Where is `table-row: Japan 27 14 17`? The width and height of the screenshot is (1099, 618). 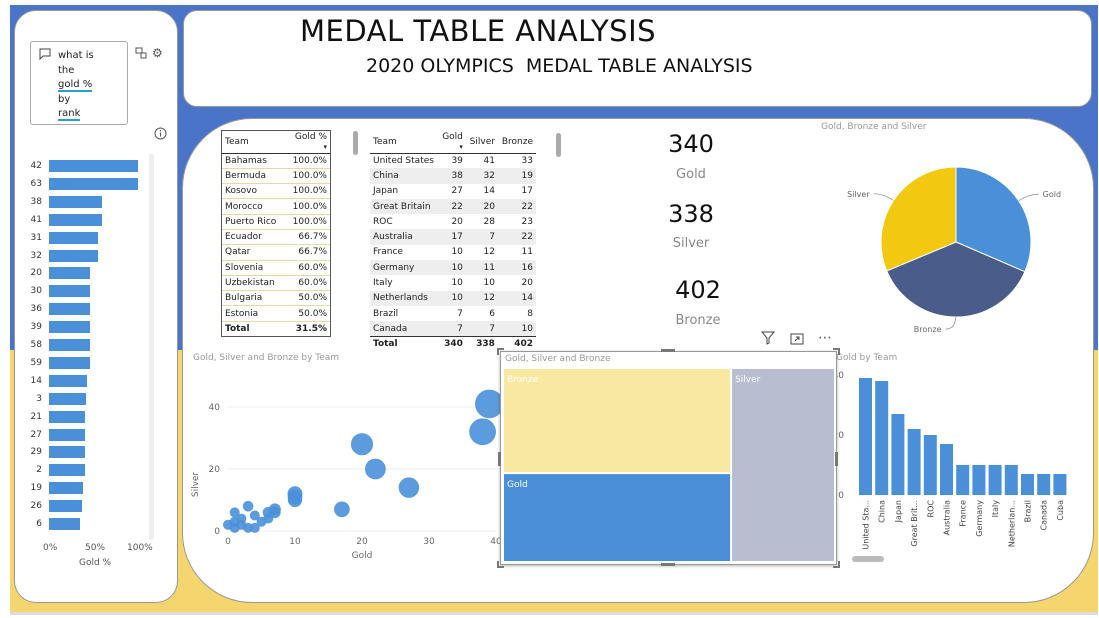 table-row: Japan 27 14 17 is located at coordinates (453, 191).